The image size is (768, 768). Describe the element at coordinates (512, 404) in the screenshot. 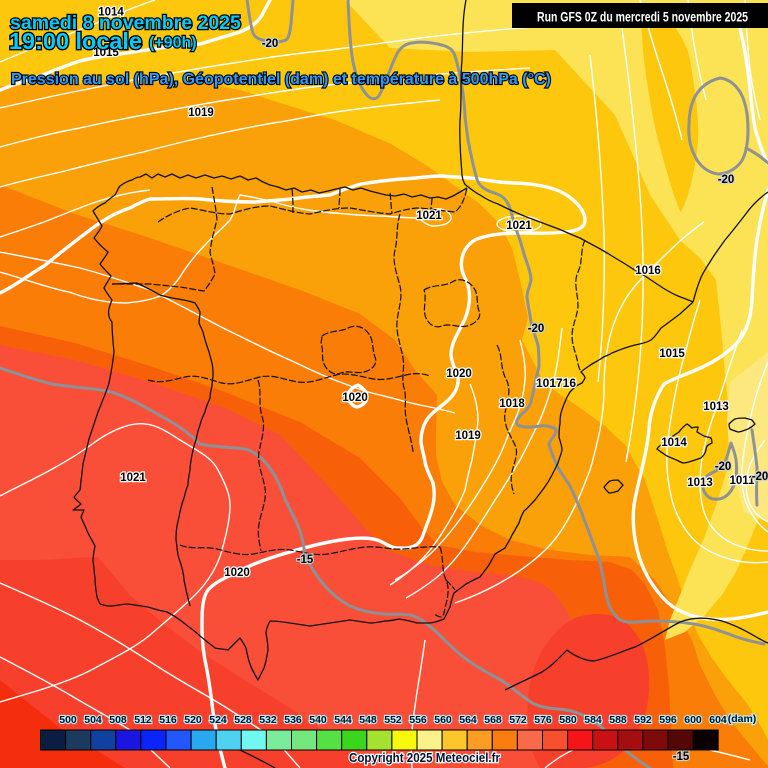

I see `svg-text: 1018` at that location.